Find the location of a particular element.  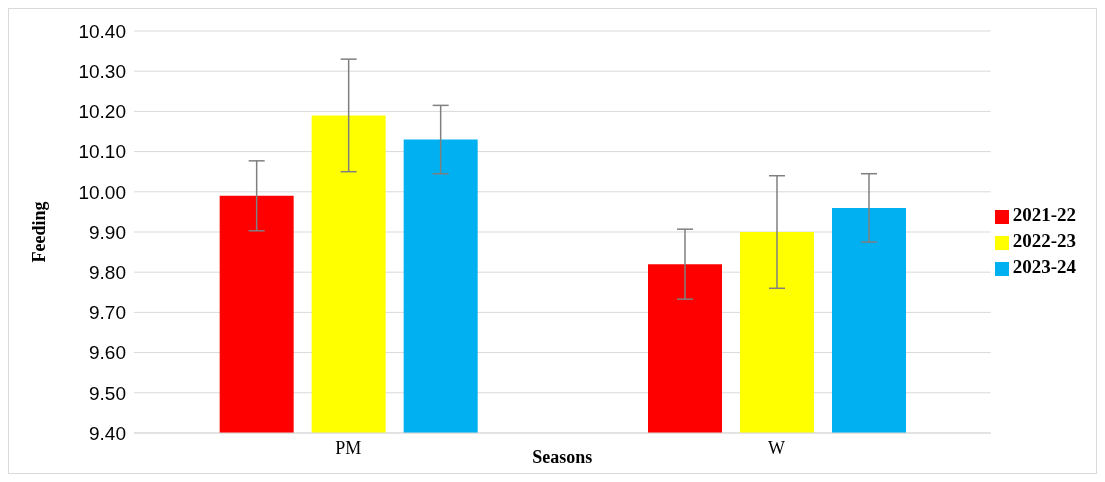

y-tick-label: 10.00 is located at coordinates (102, 192).